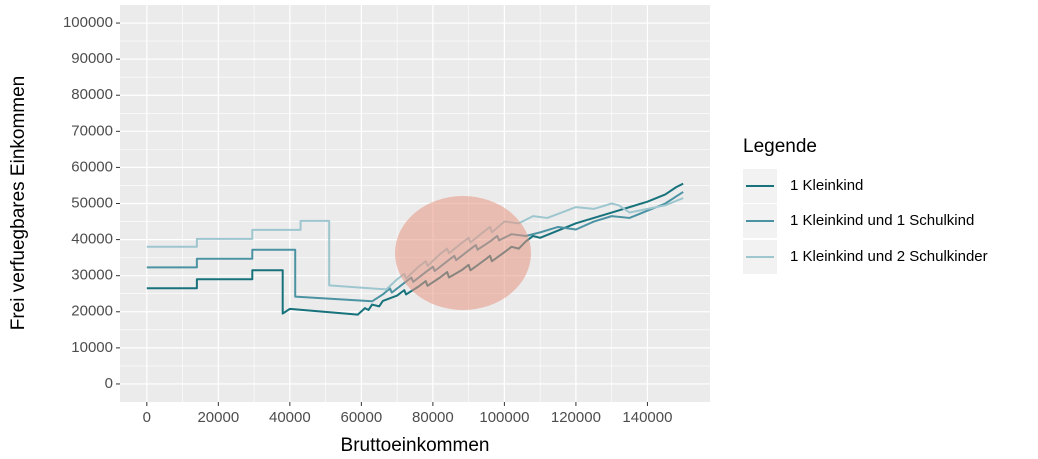 This screenshot has height=459, width=1038. Describe the element at coordinates (576, 417) in the screenshot. I see `x-tick-label: 120000` at that location.